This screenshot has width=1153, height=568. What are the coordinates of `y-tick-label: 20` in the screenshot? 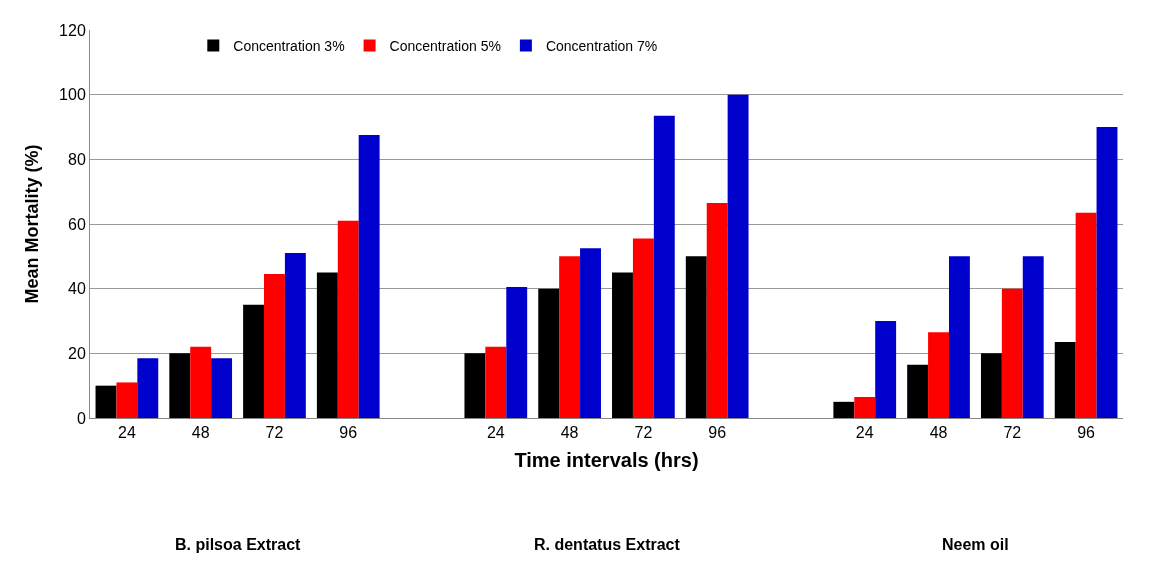 It's located at (77, 353).